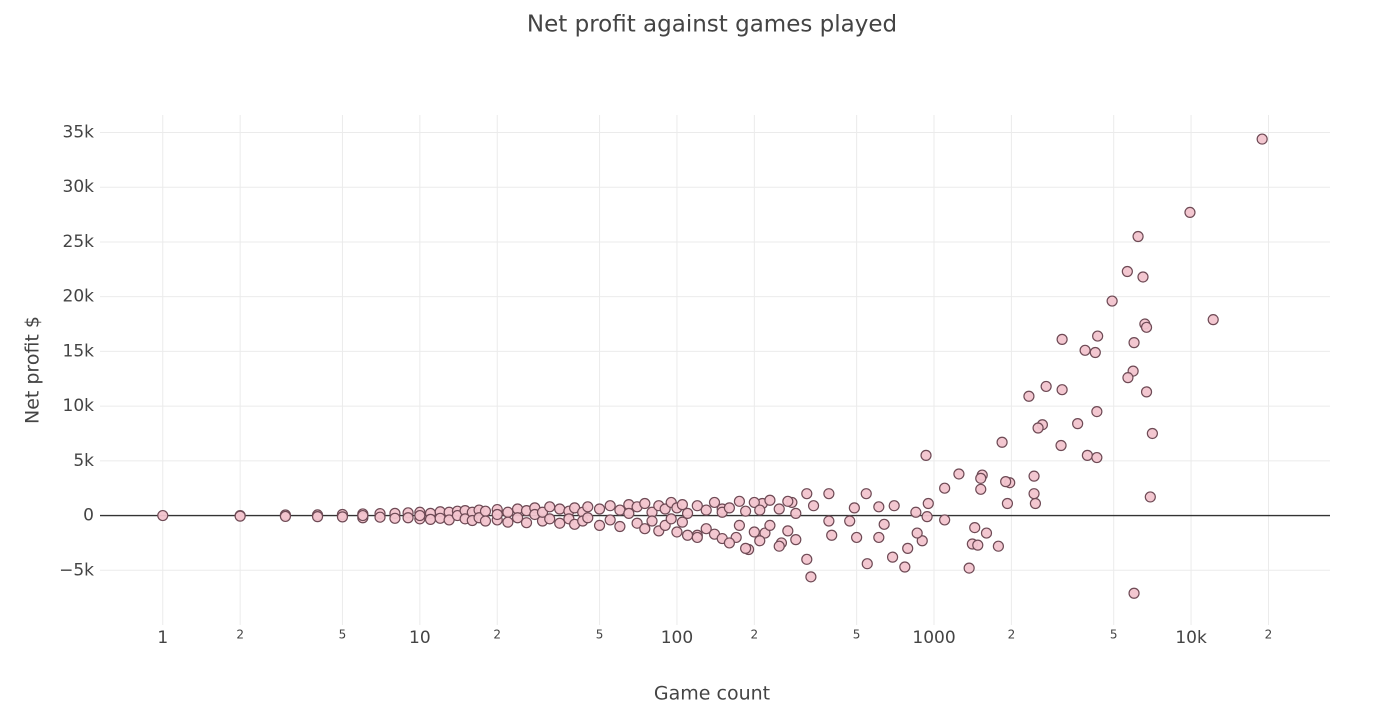 The image size is (1400, 728). Describe the element at coordinates (712, 694) in the screenshot. I see `x-axis-label: Game count` at that location.